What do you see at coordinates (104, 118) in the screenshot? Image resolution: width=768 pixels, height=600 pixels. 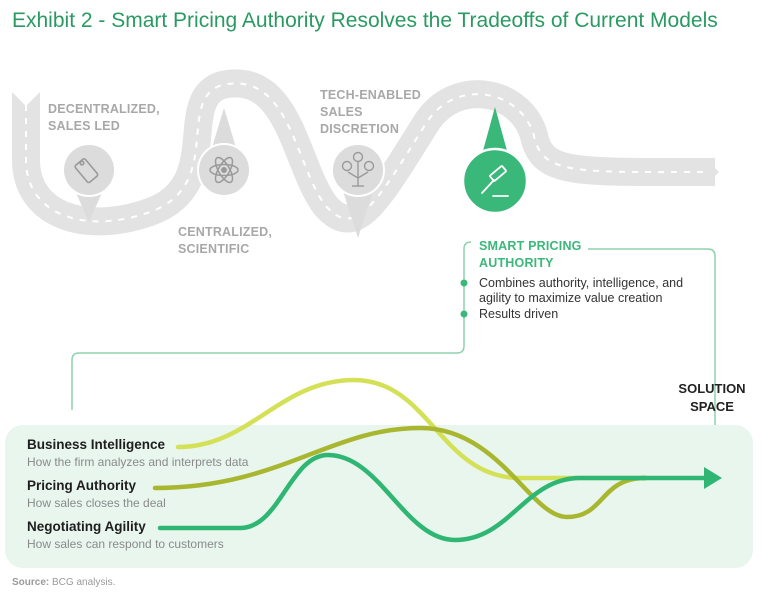 I see `label-decentralized: DECENTRALIZED, SALES LED` at bounding box center [104, 118].